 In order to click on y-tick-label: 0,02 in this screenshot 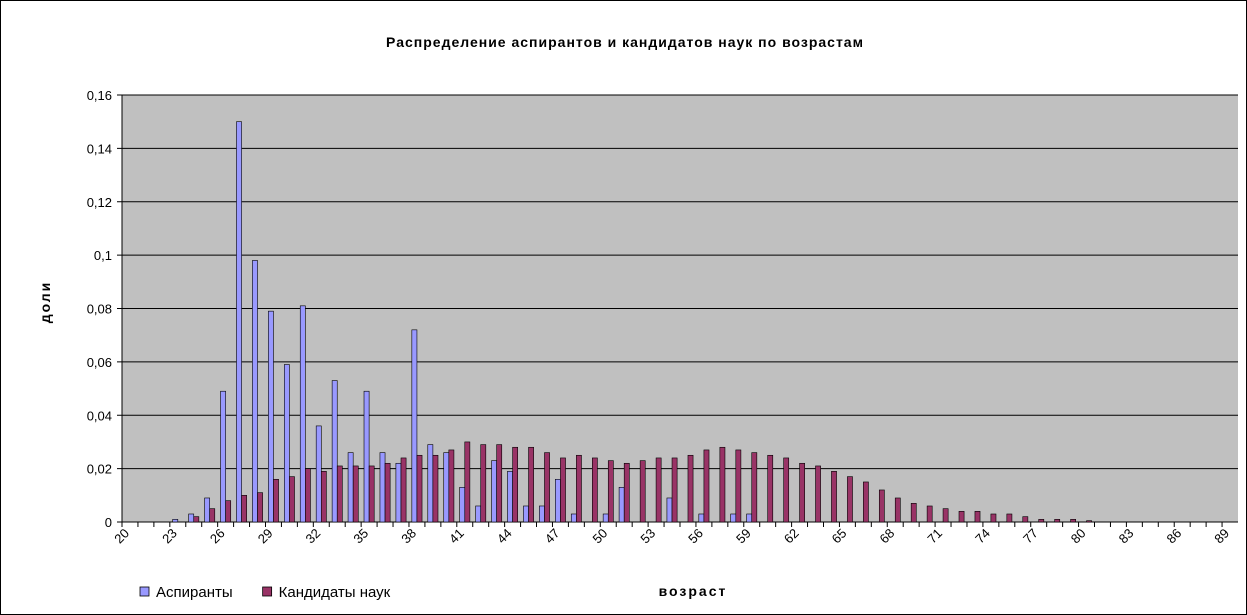, I will do `click(99, 469)`.